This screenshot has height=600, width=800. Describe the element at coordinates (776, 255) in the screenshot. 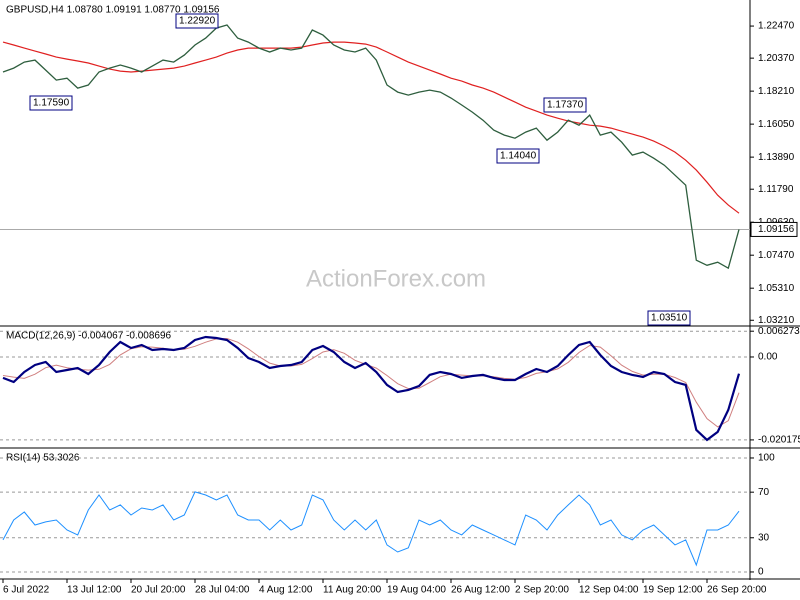

I see `y-tick-label: 1.07470` at that location.